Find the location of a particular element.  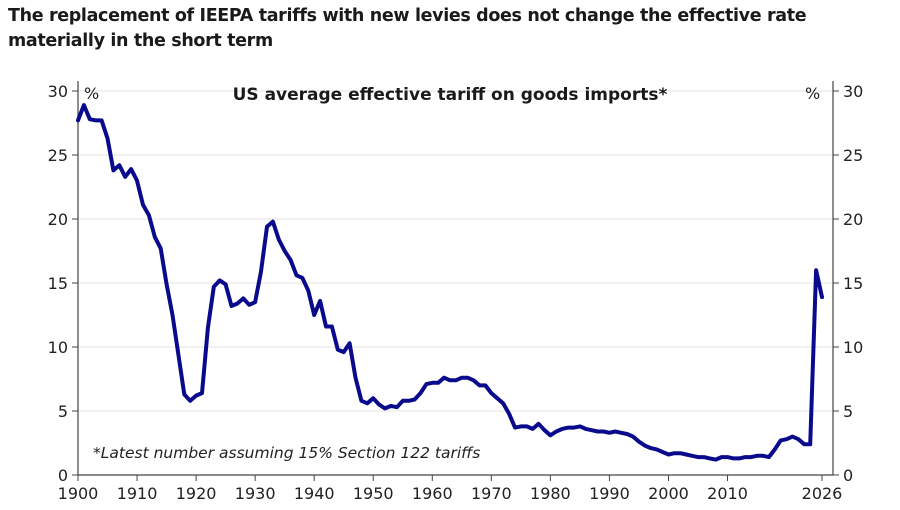

y-tick-label-right: 10 is located at coordinates (853, 347).